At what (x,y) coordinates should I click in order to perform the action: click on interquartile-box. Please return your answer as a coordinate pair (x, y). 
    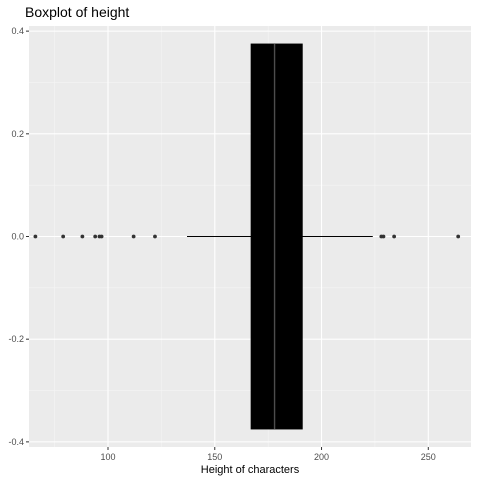
    Looking at the image, I should click on (276, 236).